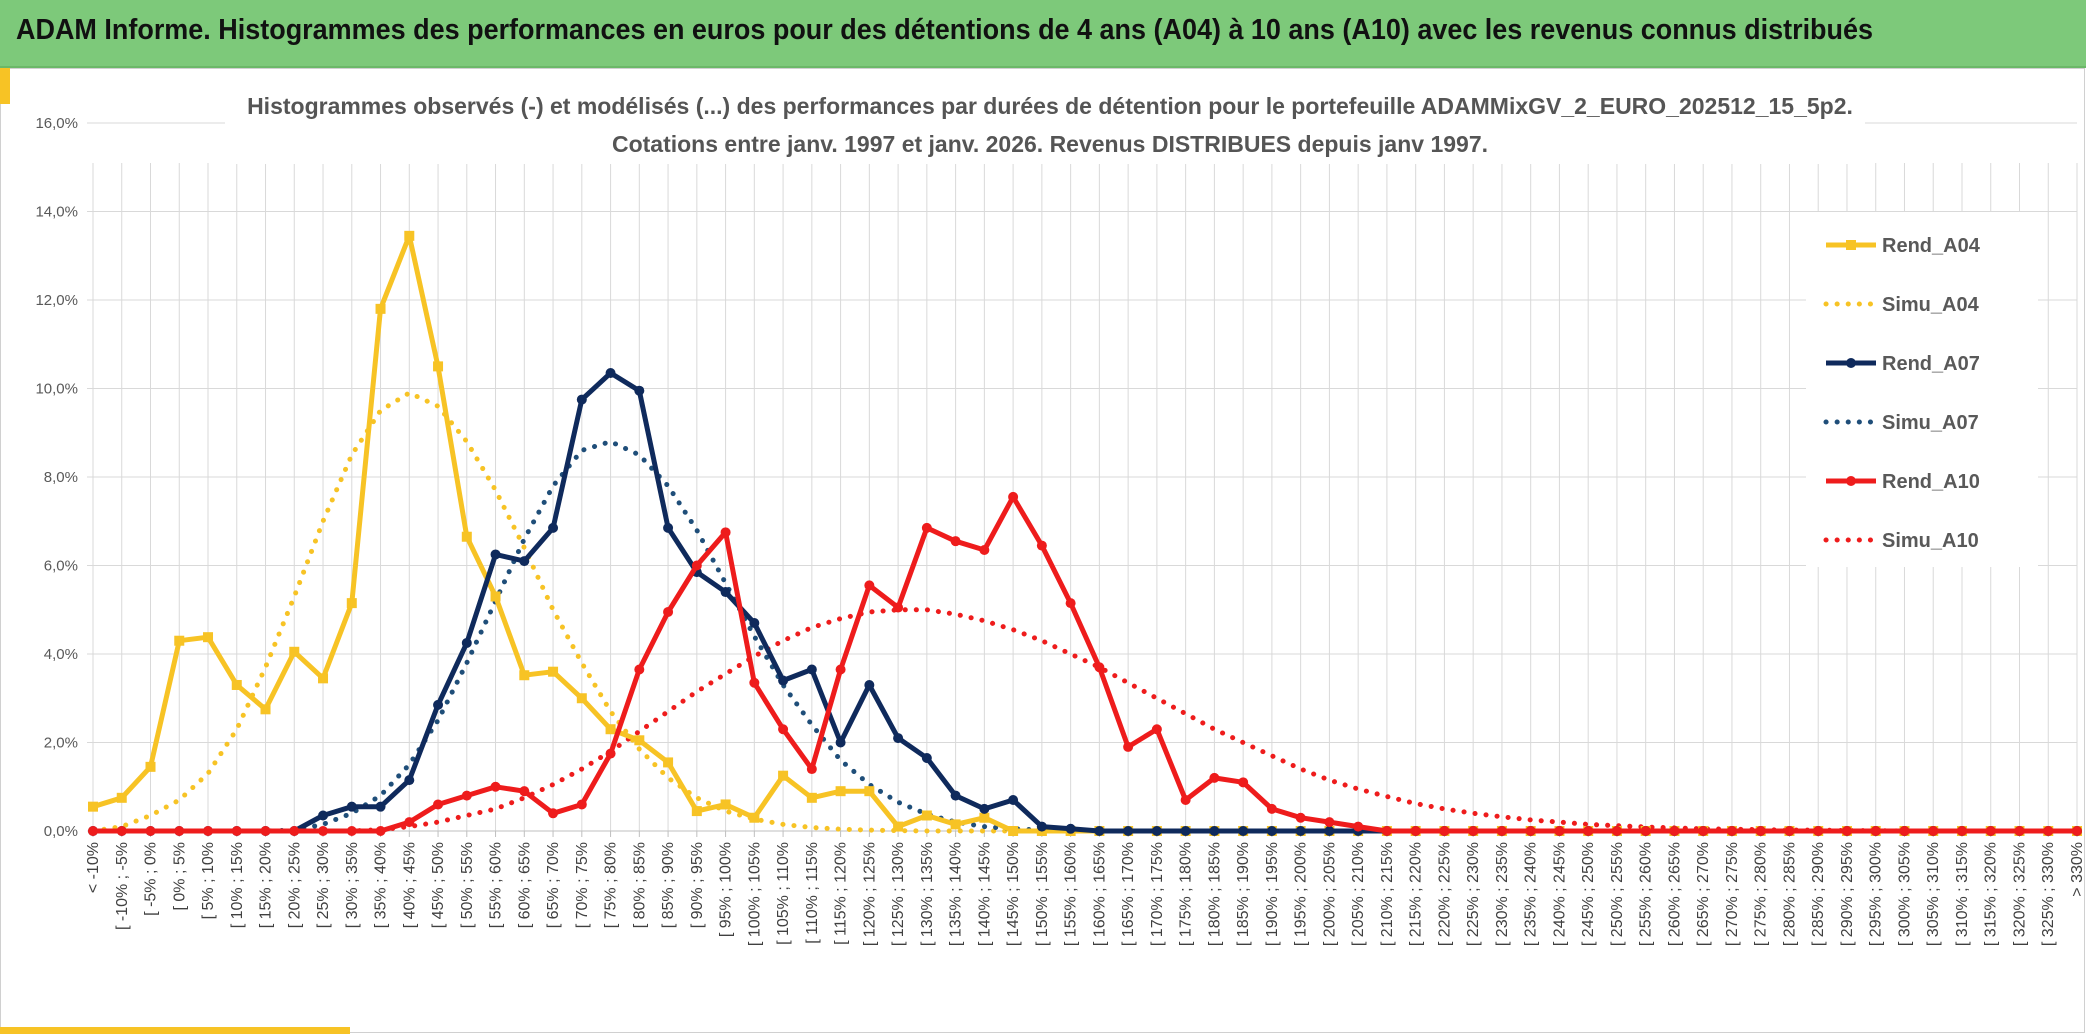 Image resolution: width=2086 pixels, height=1034 pixels. Describe the element at coordinates (1674, 894) in the screenshot. I see `x-tick-label: [ 260% ; 265%` at that location.